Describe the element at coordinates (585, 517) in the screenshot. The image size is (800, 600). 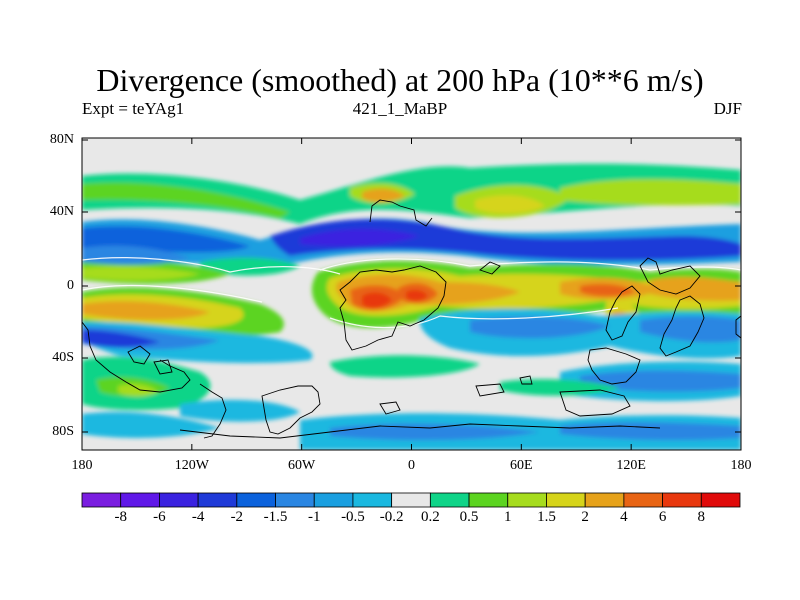
I see `colorbar-label: 2` at that location.